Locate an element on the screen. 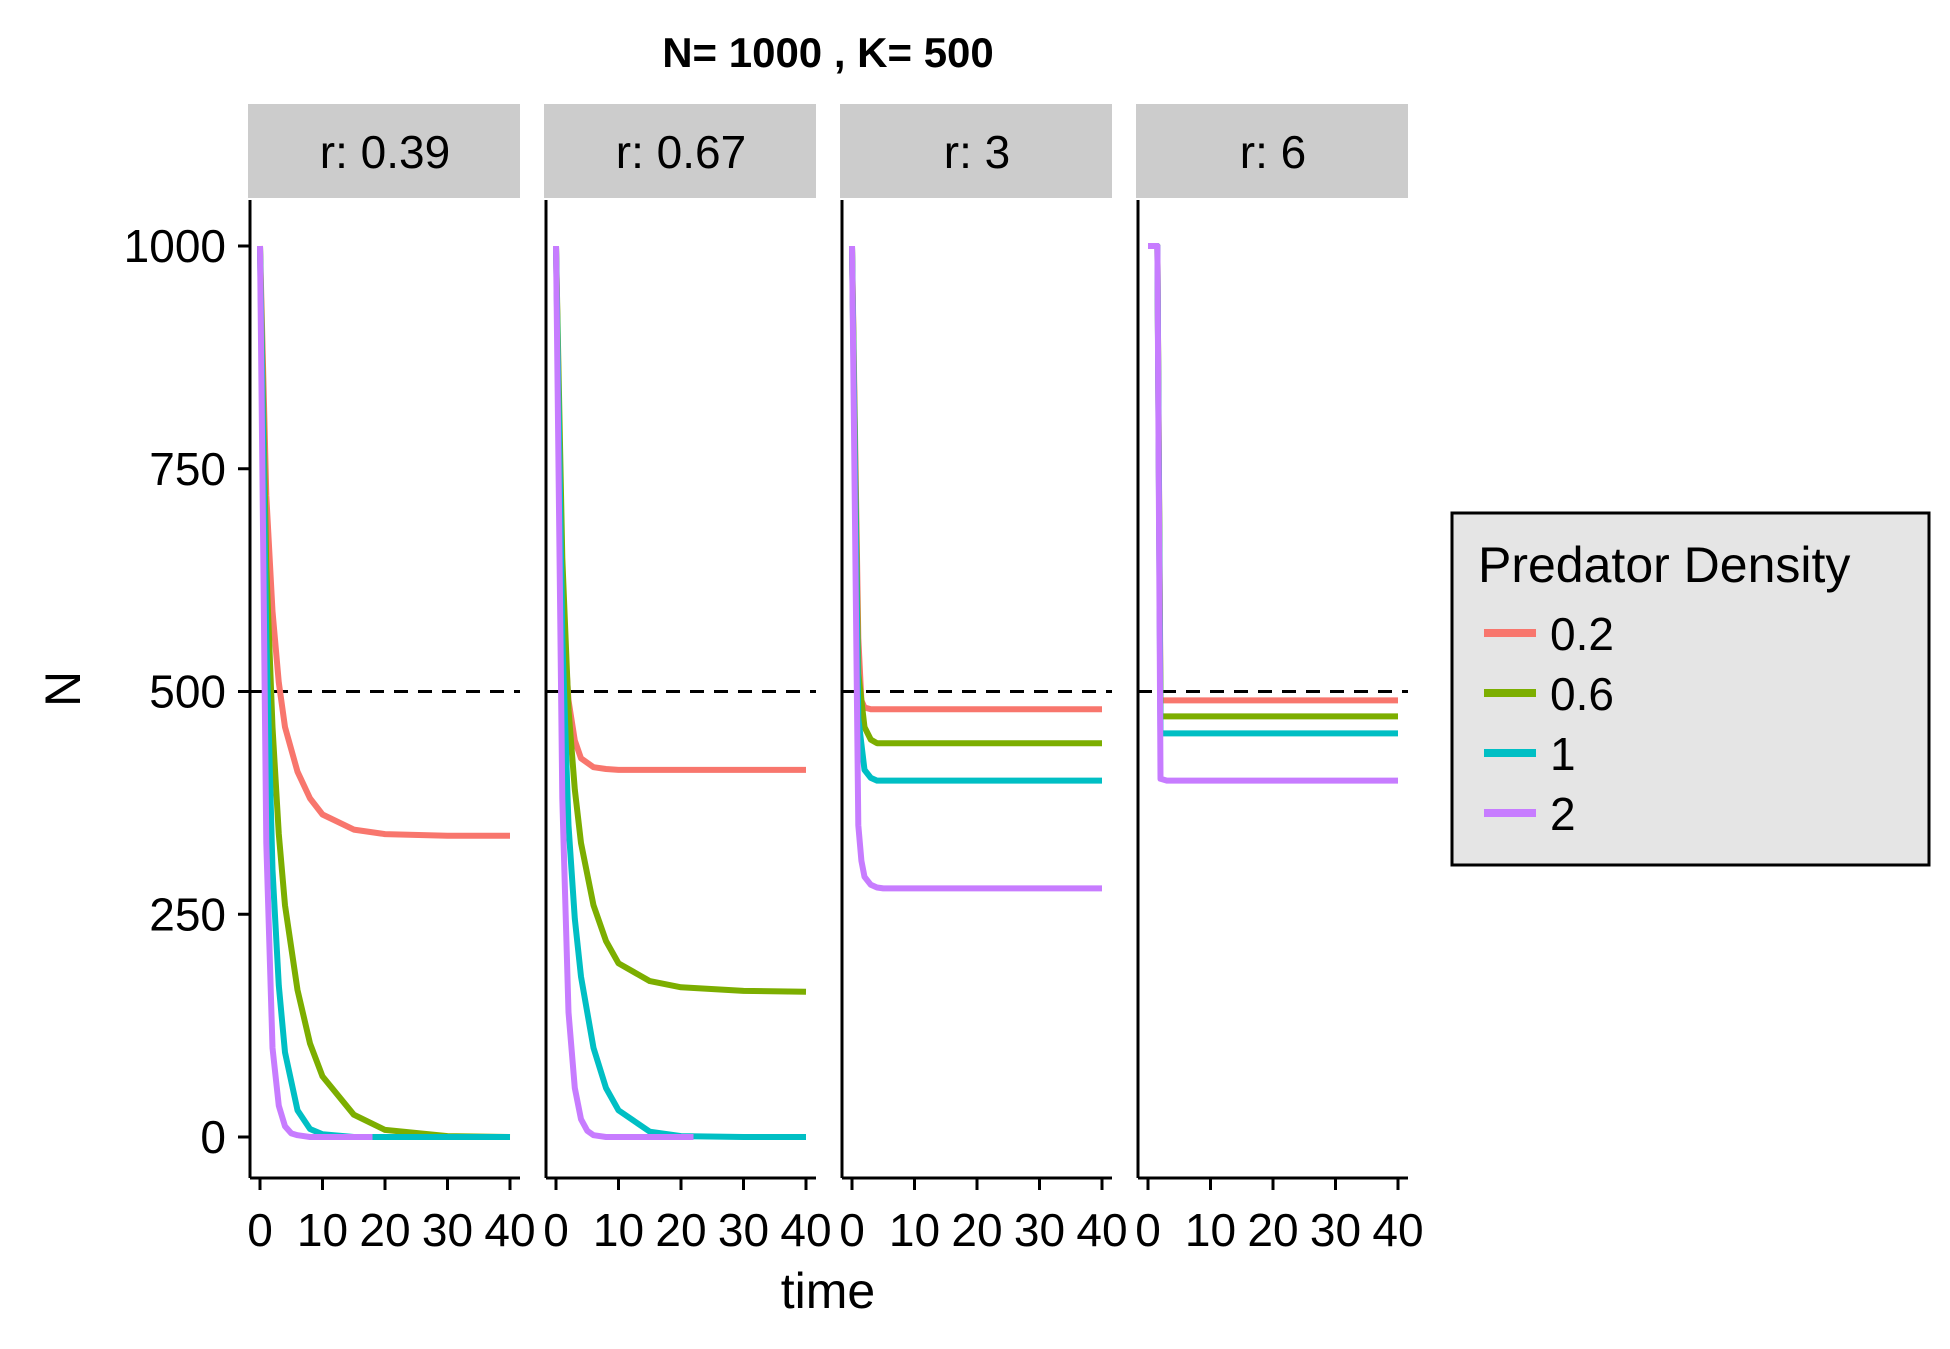 This screenshot has width=1950, height=1349. facet-strip-label: r: 0.67 is located at coordinates (681, 152).